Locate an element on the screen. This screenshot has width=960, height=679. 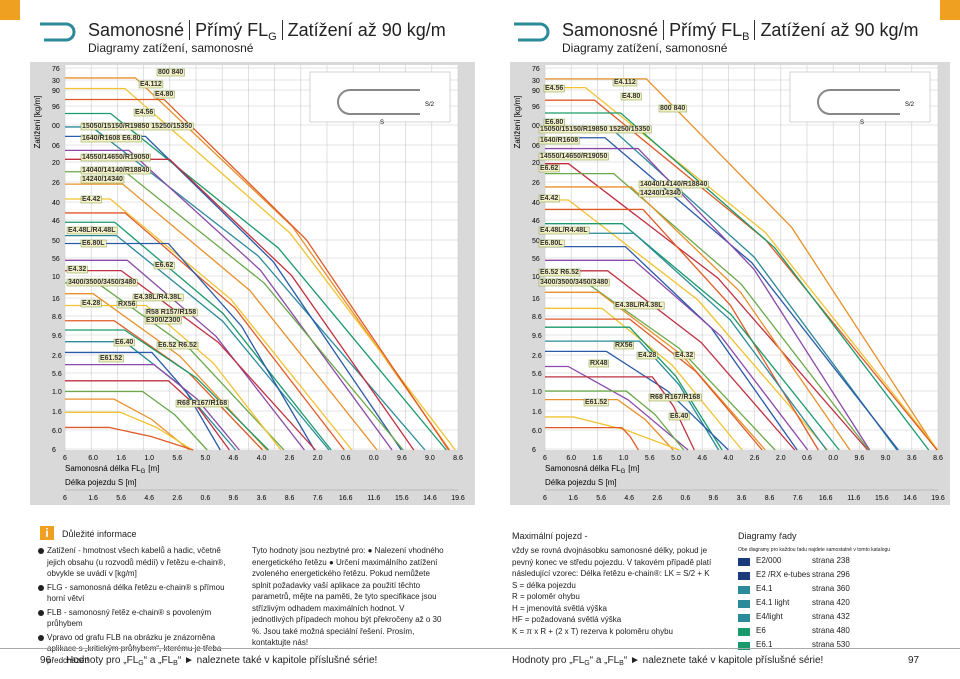
row-page: strana 480 is located at coordinates (831, 630).